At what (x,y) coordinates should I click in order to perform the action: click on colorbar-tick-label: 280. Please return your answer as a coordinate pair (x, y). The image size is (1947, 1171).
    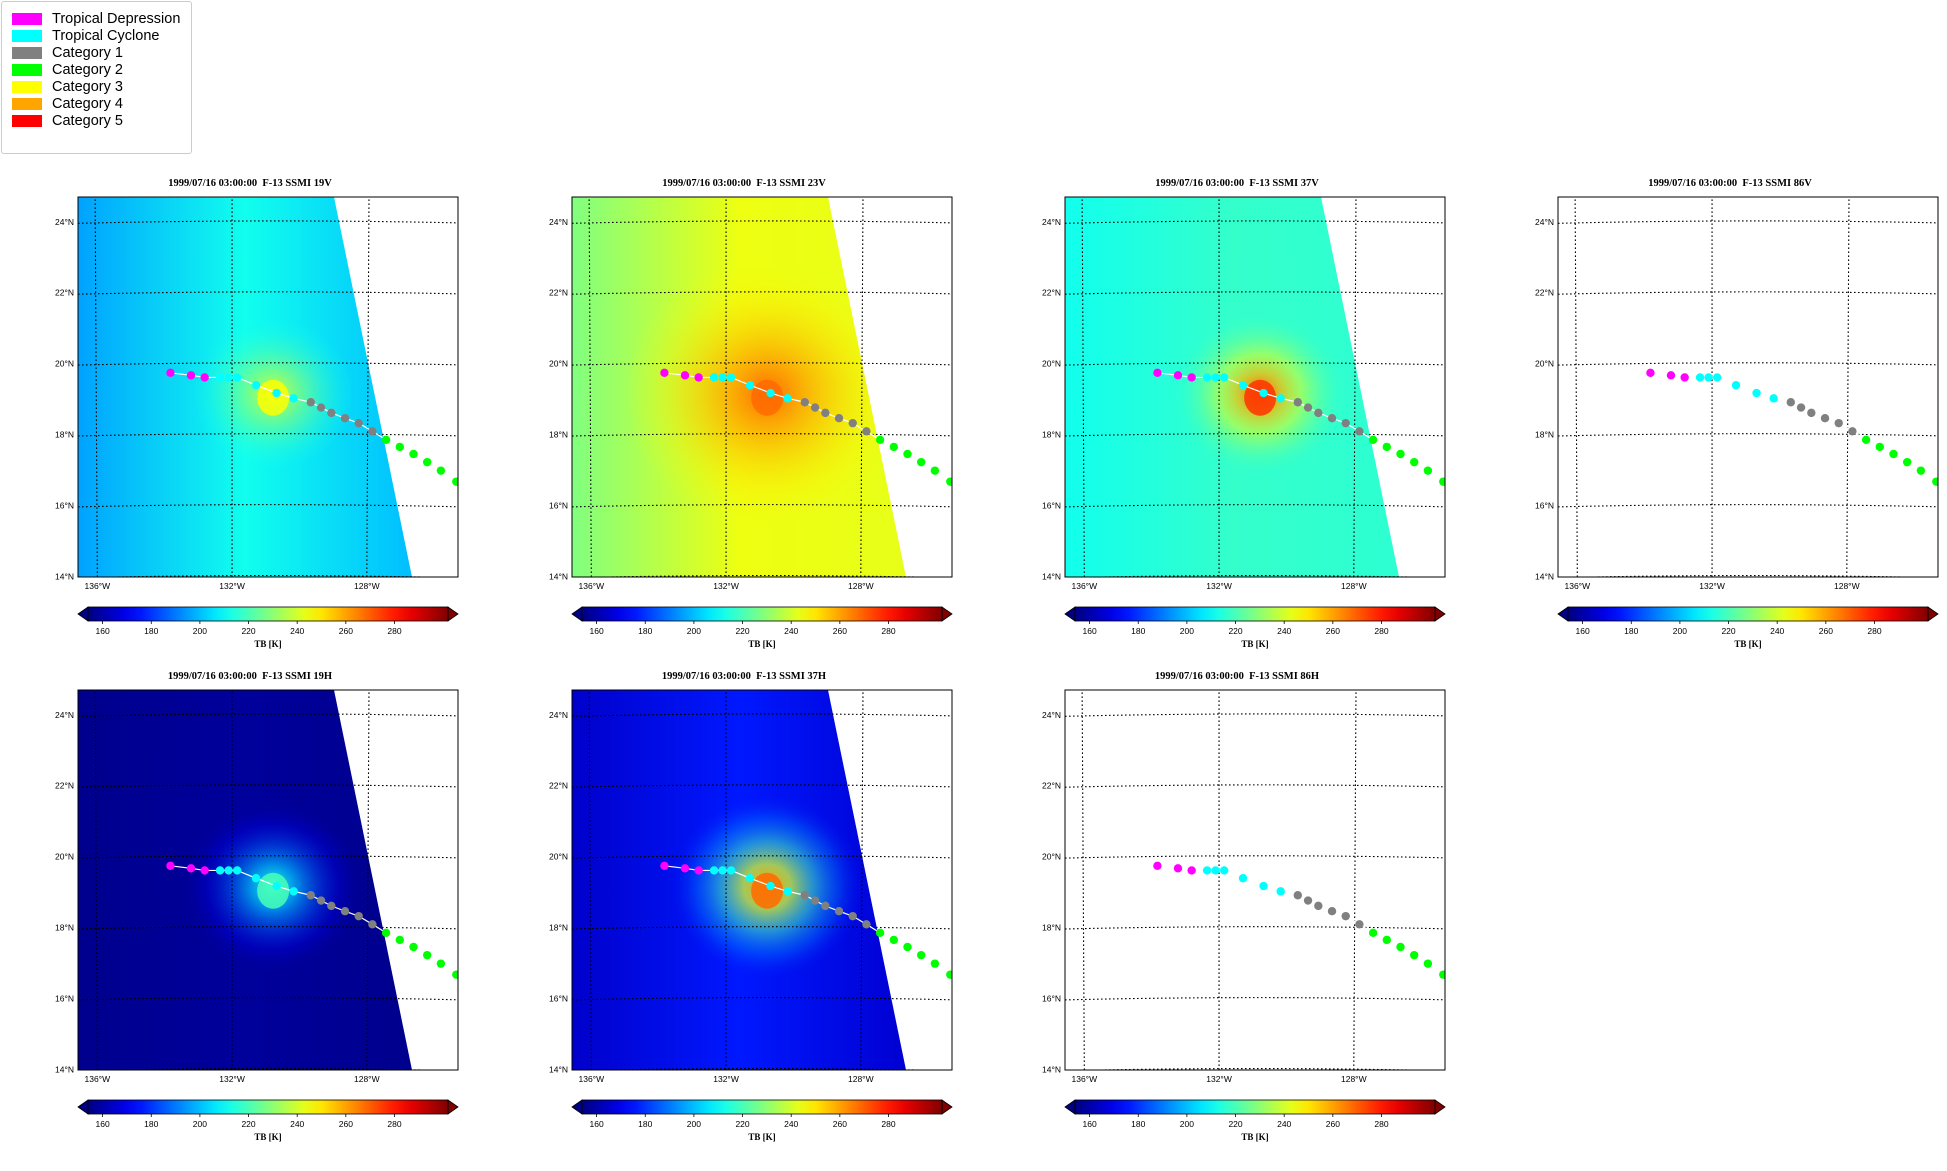
    Looking at the image, I should click on (1381, 1124).